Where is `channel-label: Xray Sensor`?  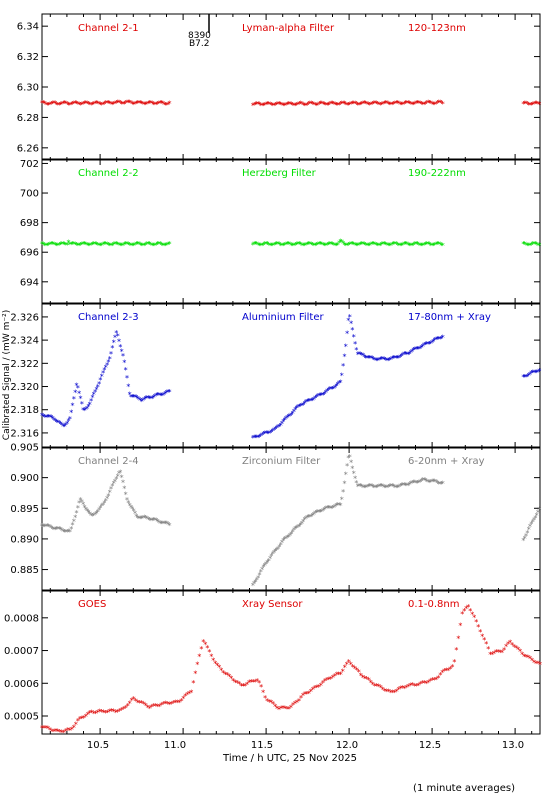 channel-label: Xray Sensor is located at coordinates (272, 604).